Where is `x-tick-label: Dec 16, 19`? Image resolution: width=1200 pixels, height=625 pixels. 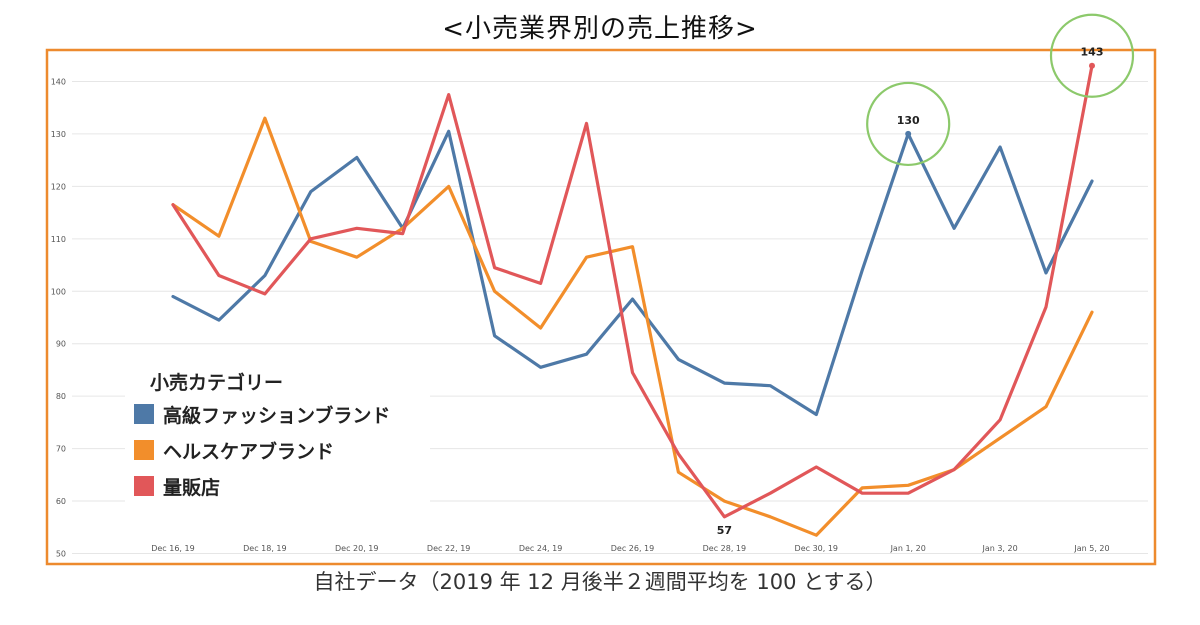 x-tick-label: Dec 16, 19 is located at coordinates (172, 548).